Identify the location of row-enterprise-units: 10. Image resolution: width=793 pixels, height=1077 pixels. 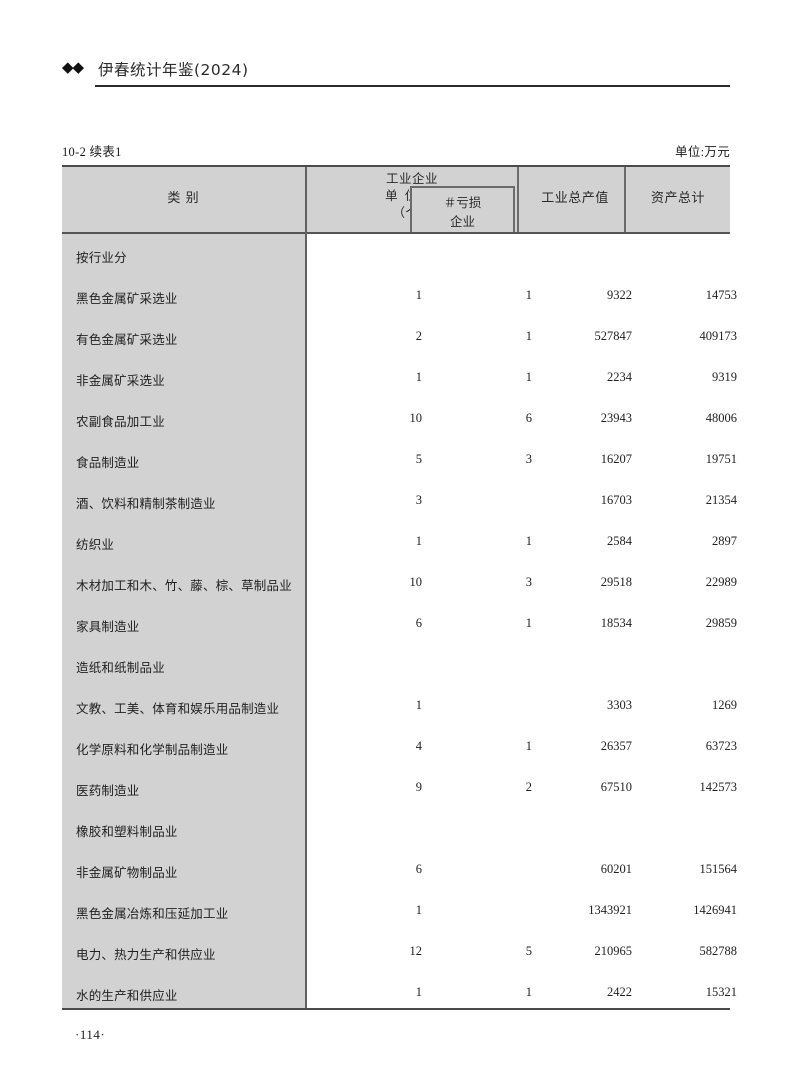
(416, 582).